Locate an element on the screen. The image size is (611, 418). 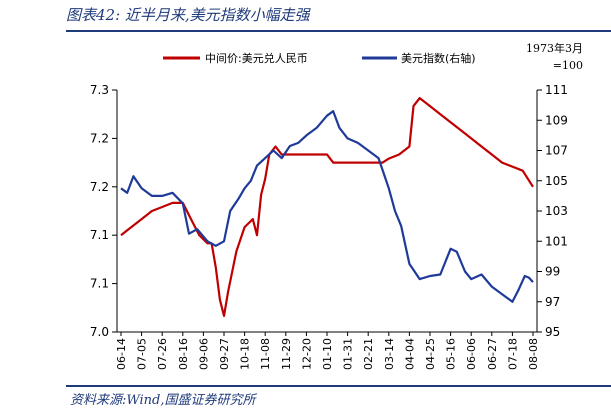
legend-label-dxy: 美元指数(右轴) is located at coordinates (438, 58).